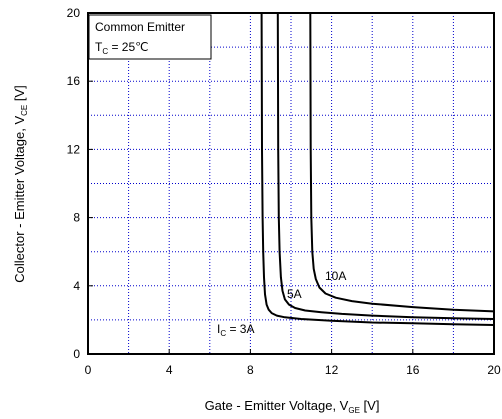 The height and width of the screenshot is (419, 502). Describe the element at coordinates (74, 149) in the screenshot. I see `y-tick-label: 12` at that location.